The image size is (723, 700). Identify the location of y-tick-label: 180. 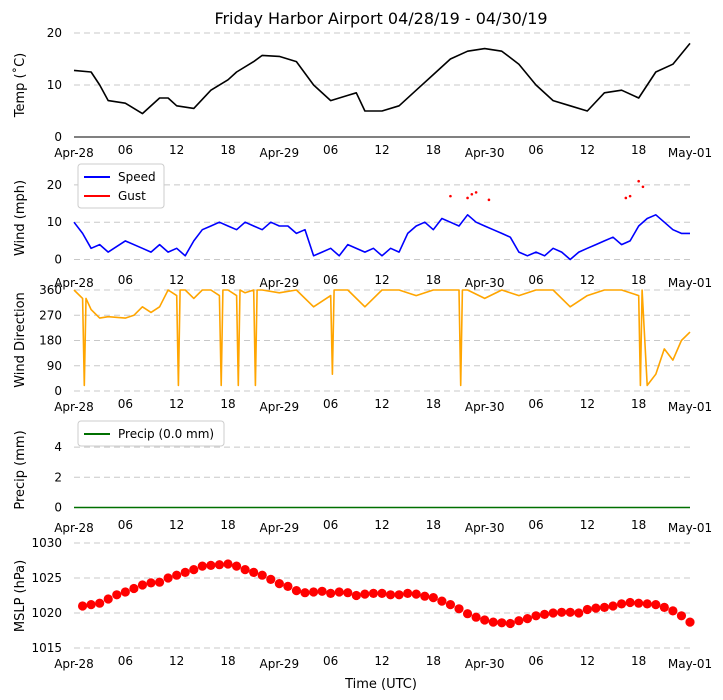
(50, 341).